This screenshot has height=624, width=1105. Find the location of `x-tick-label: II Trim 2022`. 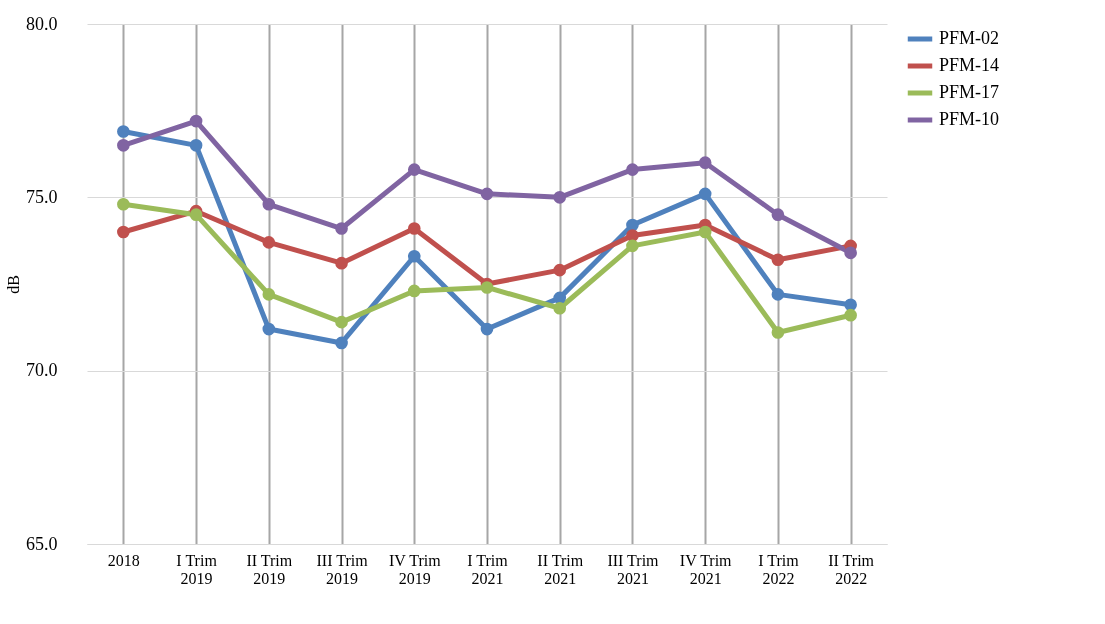

x-tick-label: II Trim 2022 is located at coordinates (851, 569).